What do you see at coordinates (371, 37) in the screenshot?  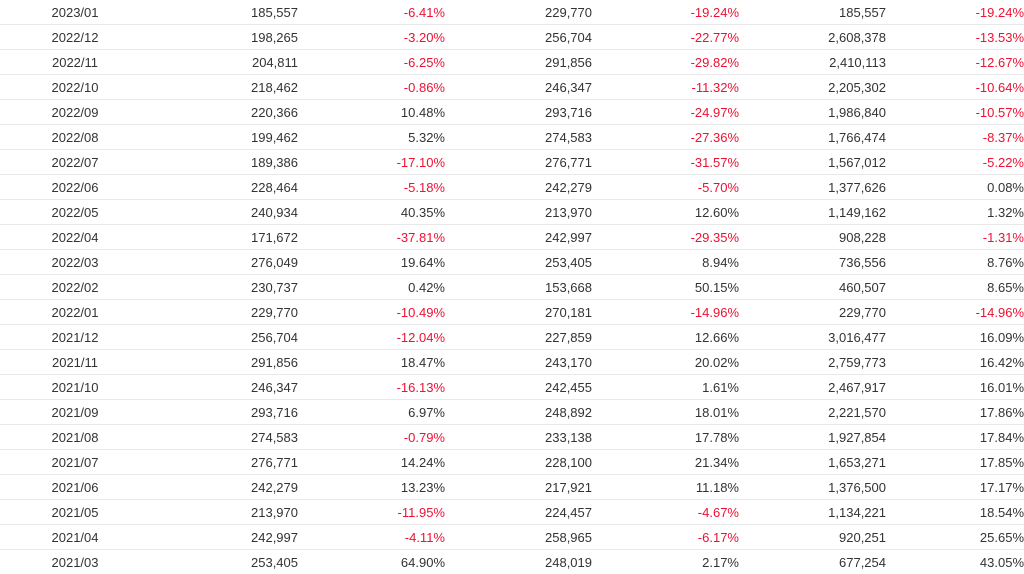 I see `change-cell: -3.20%` at bounding box center [371, 37].